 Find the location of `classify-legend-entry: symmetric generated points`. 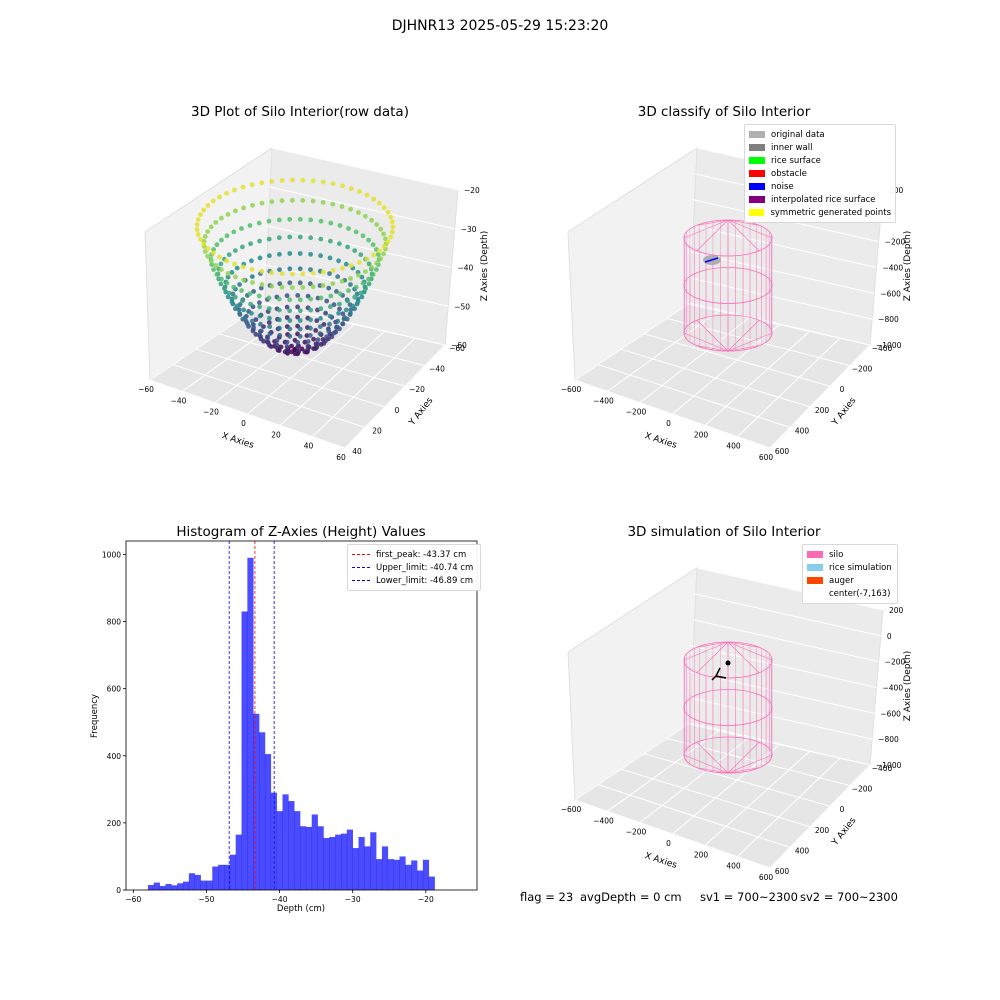

classify-legend-entry: symmetric generated points is located at coordinates (820, 212).